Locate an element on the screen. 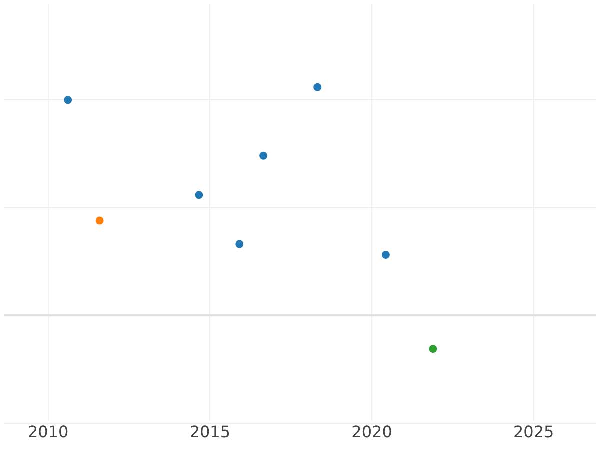  x-tick-label: 2015 is located at coordinates (210, 432).